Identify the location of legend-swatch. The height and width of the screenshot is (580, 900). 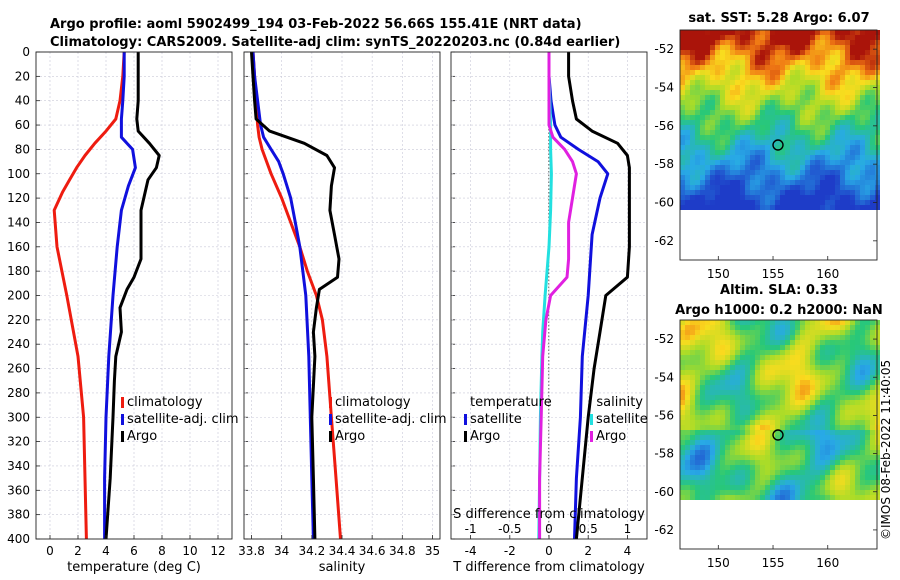
(465, 436).